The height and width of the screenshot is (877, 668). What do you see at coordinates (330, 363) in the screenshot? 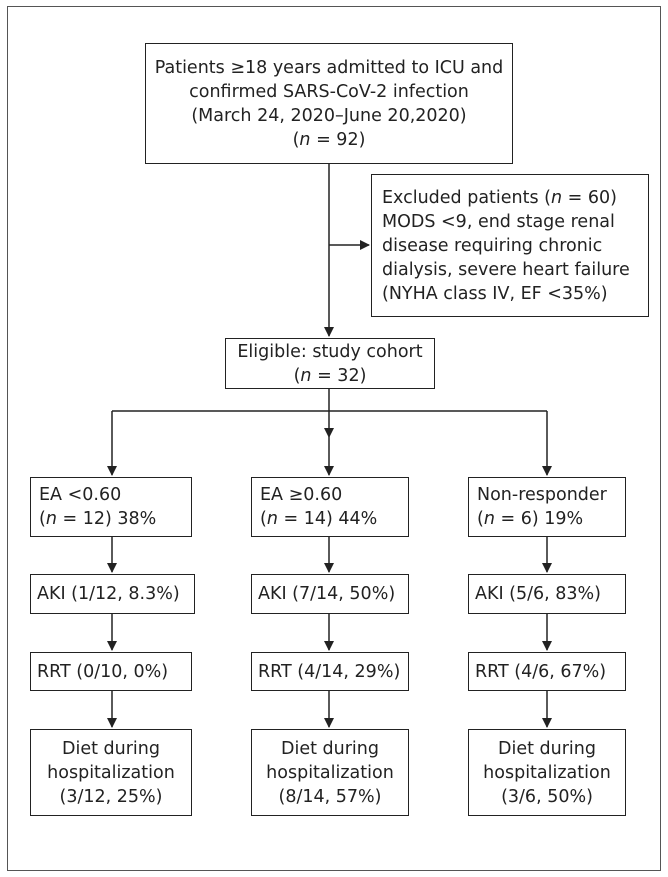
I see `eligible-cohort-box: Eligible: study cohort (n = 32)` at bounding box center [330, 363].